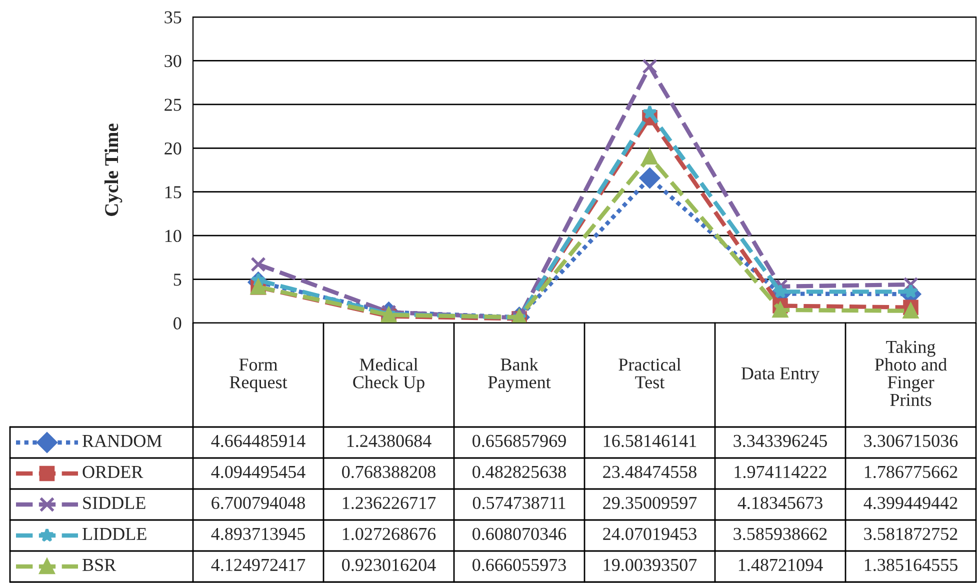 This screenshot has width=978, height=583. What do you see at coordinates (519, 441) in the screenshot?
I see `data-label: 0.656857969` at bounding box center [519, 441].